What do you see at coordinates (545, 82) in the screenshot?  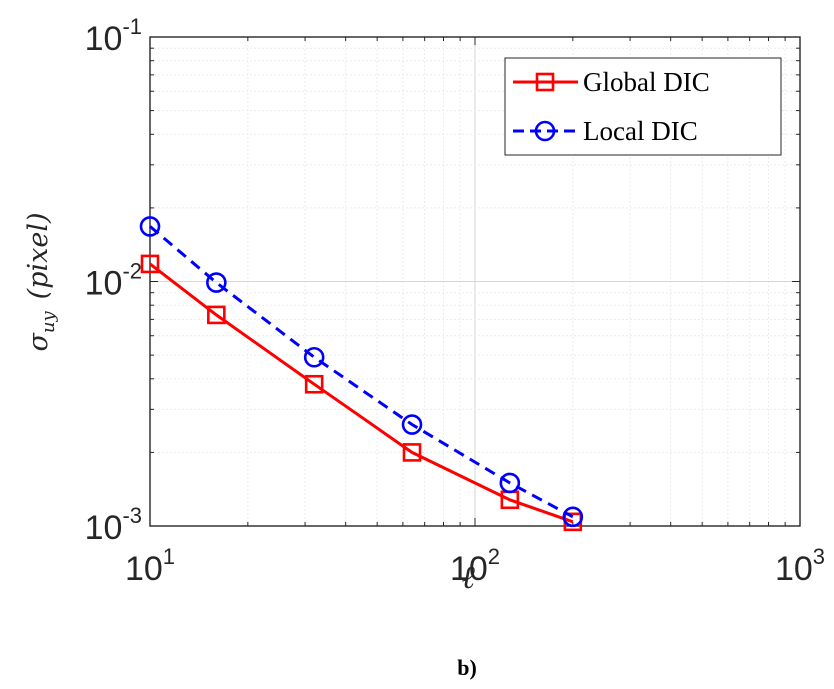 I see `legend-marker-square` at bounding box center [545, 82].